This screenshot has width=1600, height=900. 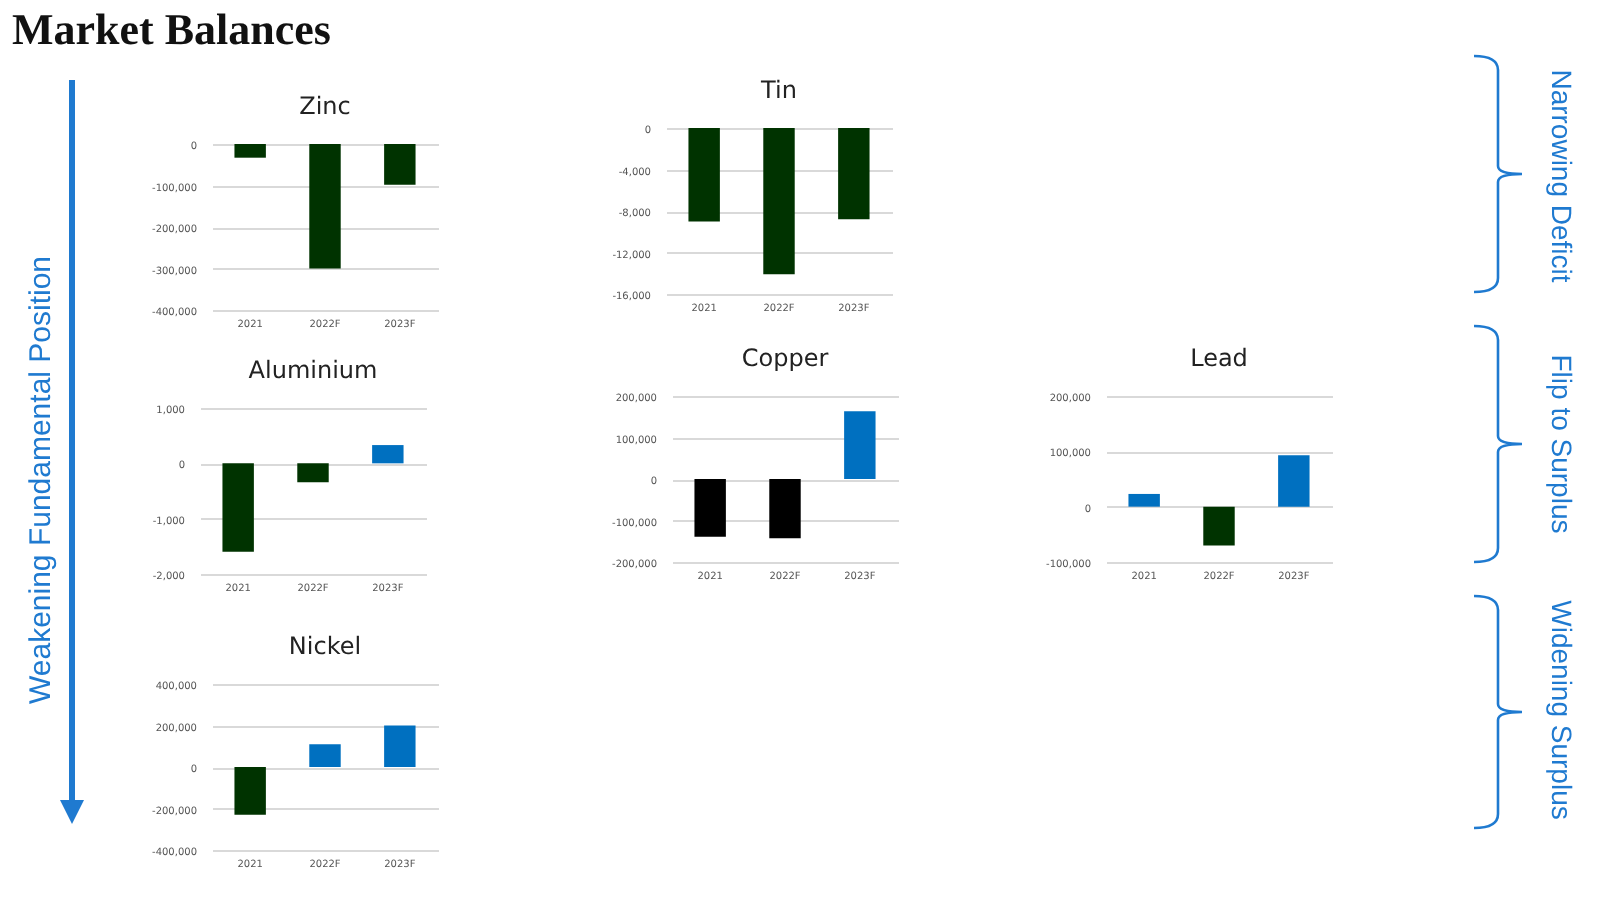 I want to click on text: Market Balances, so click(x=171, y=30).